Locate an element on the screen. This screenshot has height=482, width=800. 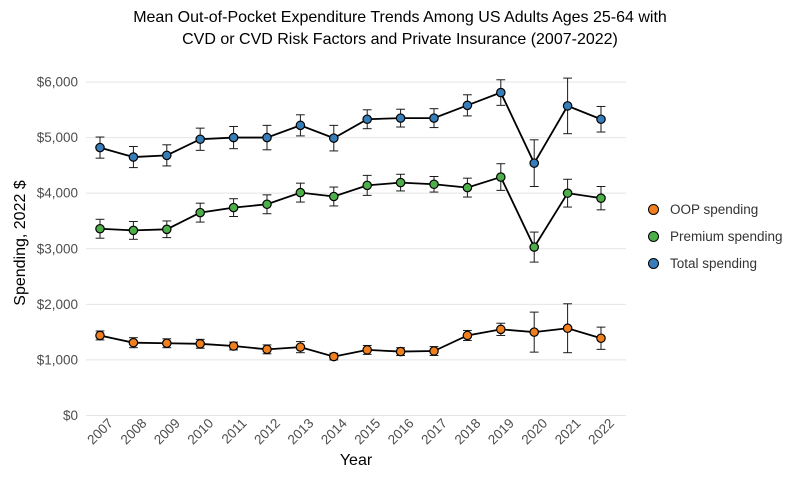
x-tick-label: 2017 is located at coordinates (434, 432).